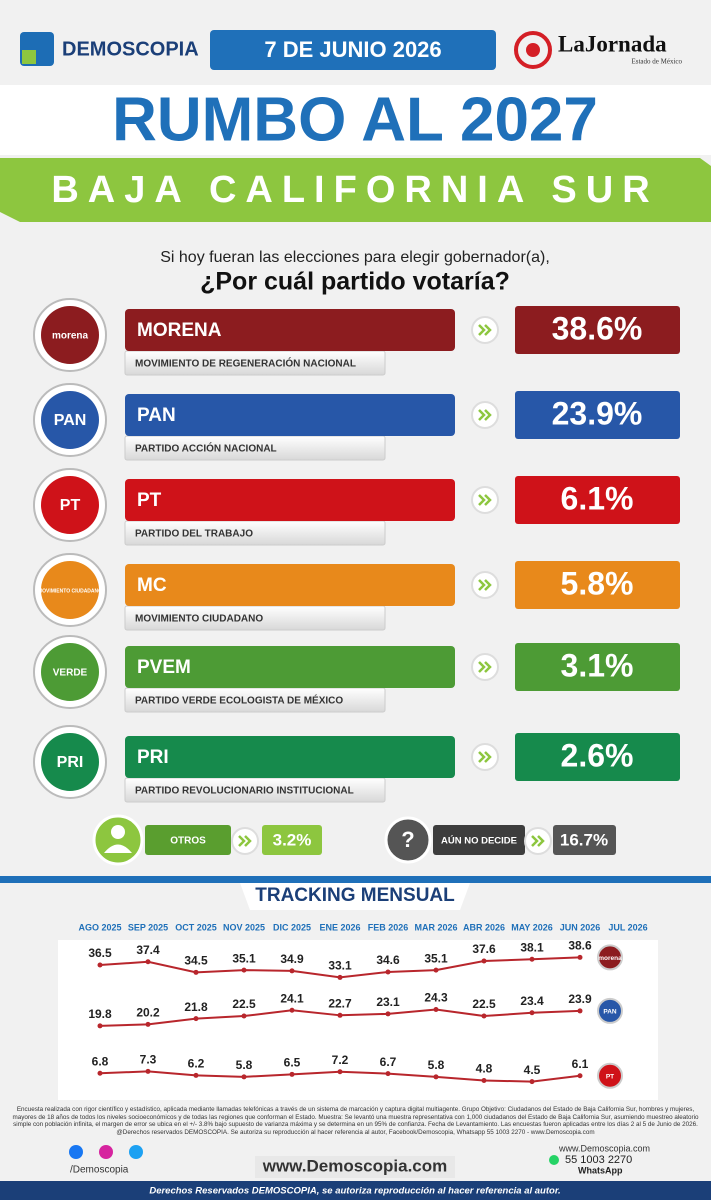 The height and width of the screenshot is (1200, 711). What do you see at coordinates (355, 879) in the screenshot?
I see `tracking-band` at bounding box center [355, 879].